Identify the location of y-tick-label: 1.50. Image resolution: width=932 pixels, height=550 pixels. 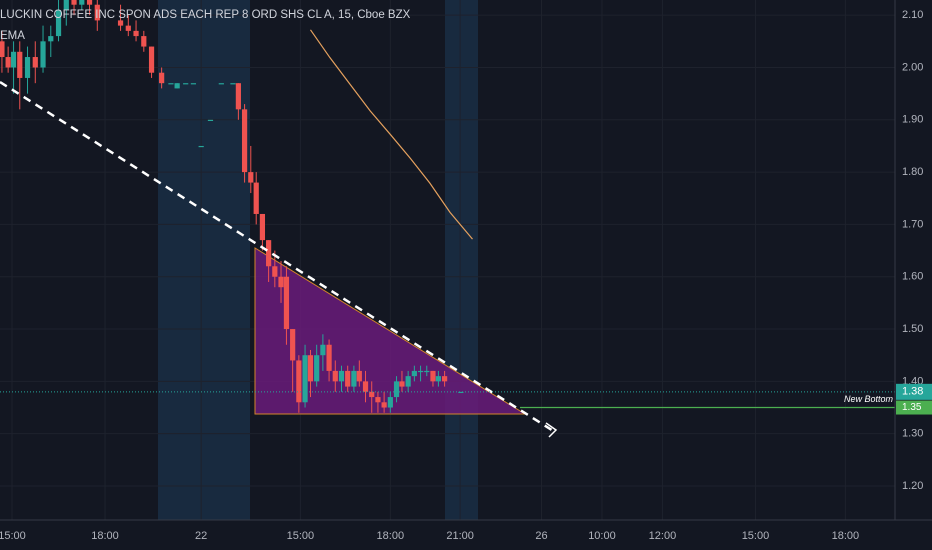
(912, 329).